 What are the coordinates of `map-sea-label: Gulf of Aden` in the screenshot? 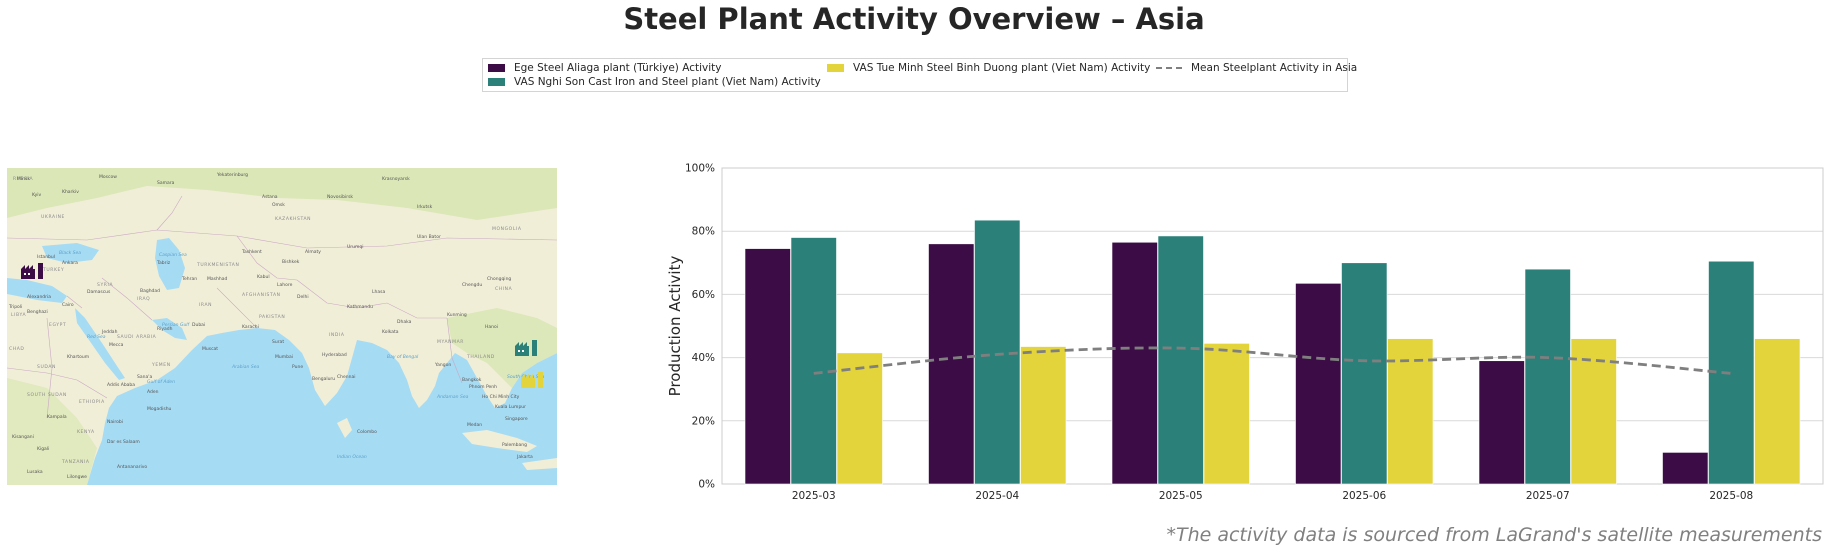 It's located at (161, 382).